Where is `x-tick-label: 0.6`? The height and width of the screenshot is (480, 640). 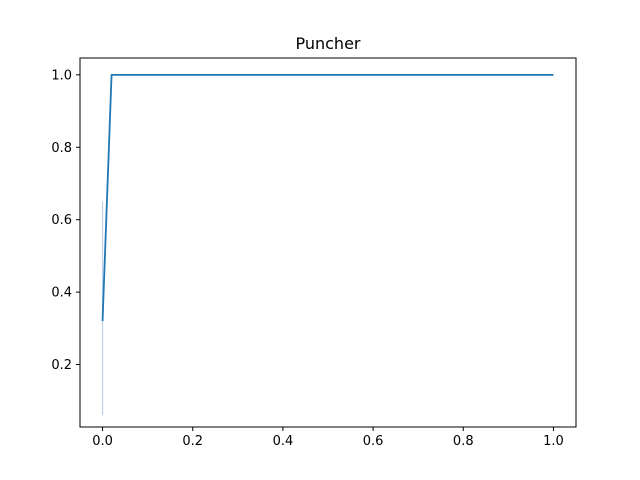 x-tick-label: 0.6 is located at coordinates (373, 441).